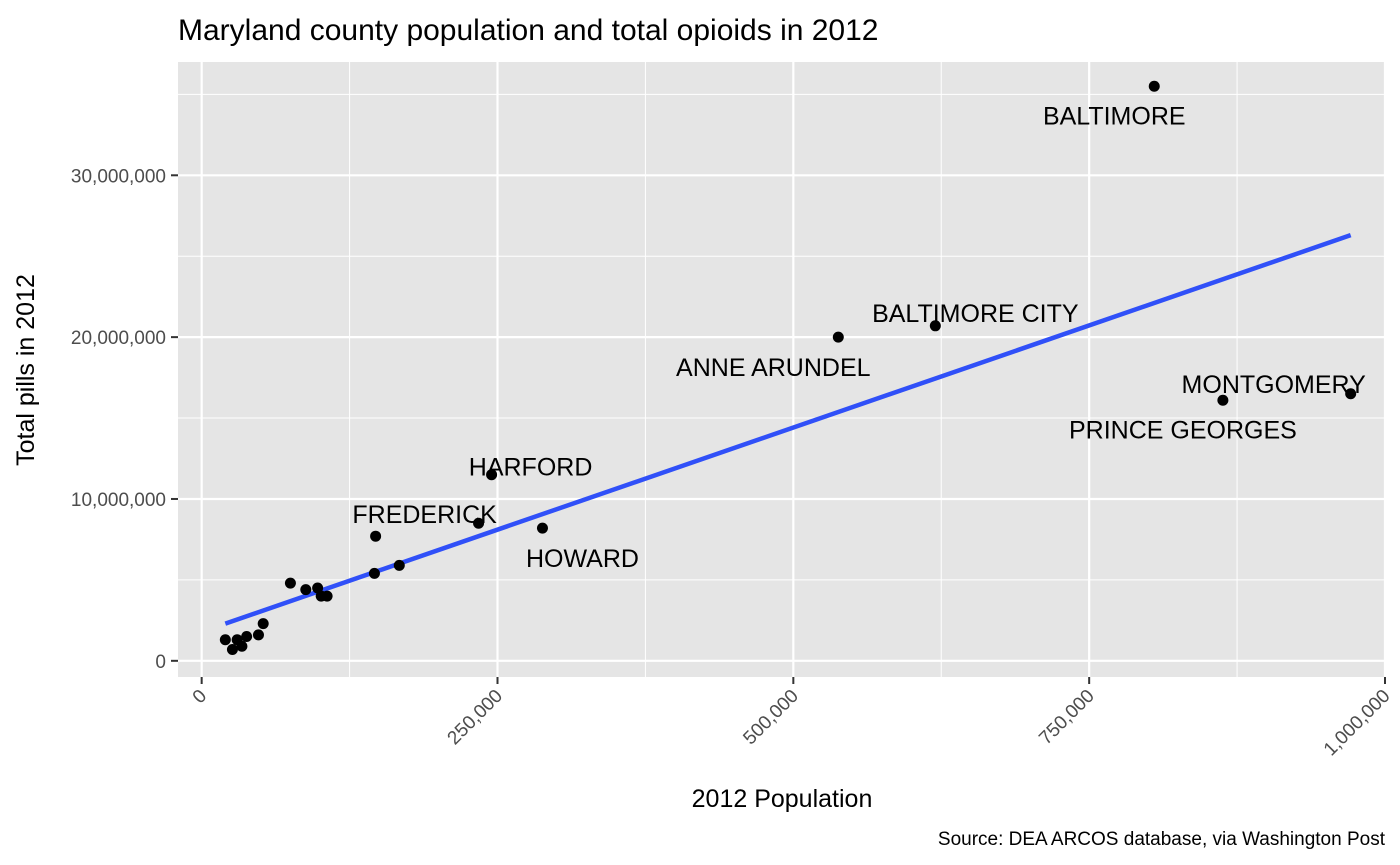 This screenshot has height=865, width=1400. Describe the element at coordinates (1357, 723) in the screenshot. I see `x-tick-label: 1,000,000` at that location.